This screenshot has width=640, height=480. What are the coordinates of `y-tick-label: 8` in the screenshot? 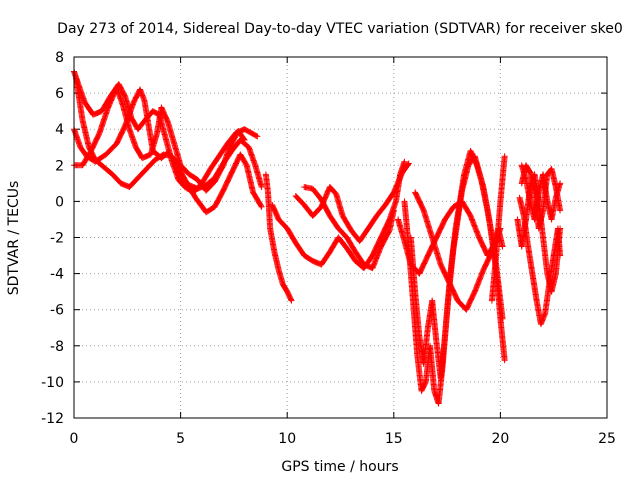 It's located at (59, 58).